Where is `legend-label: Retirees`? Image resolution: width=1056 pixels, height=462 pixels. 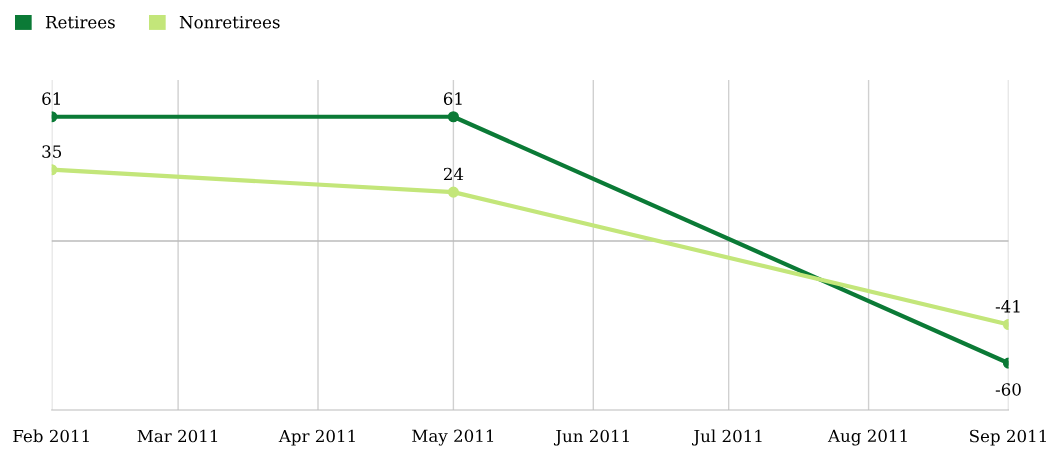
legend-label: Retirees is located at coordinates (80, 22).